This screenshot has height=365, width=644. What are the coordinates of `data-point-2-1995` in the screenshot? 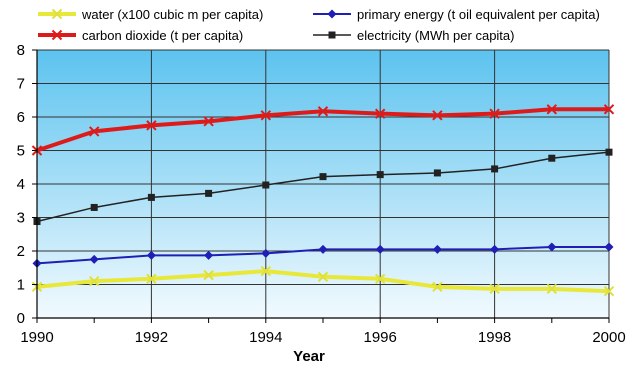 It's located at (323, 249).